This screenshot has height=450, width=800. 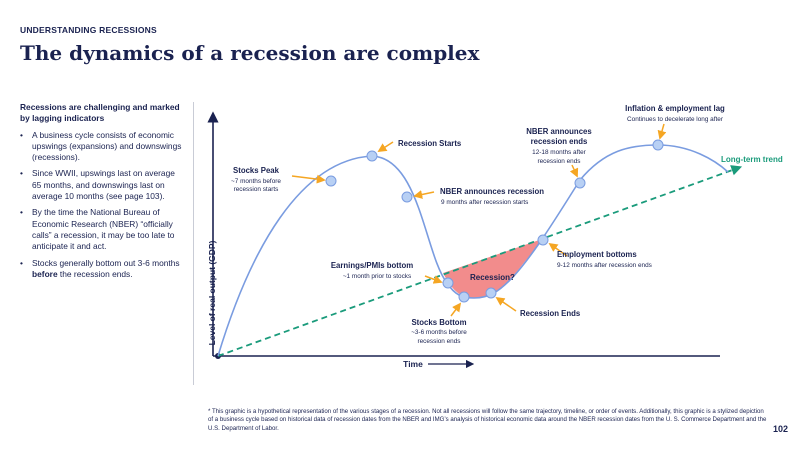 I want to click on eyebrow-label: UNDERSTANDING RECESSIONS, so click(x=88, y=30).